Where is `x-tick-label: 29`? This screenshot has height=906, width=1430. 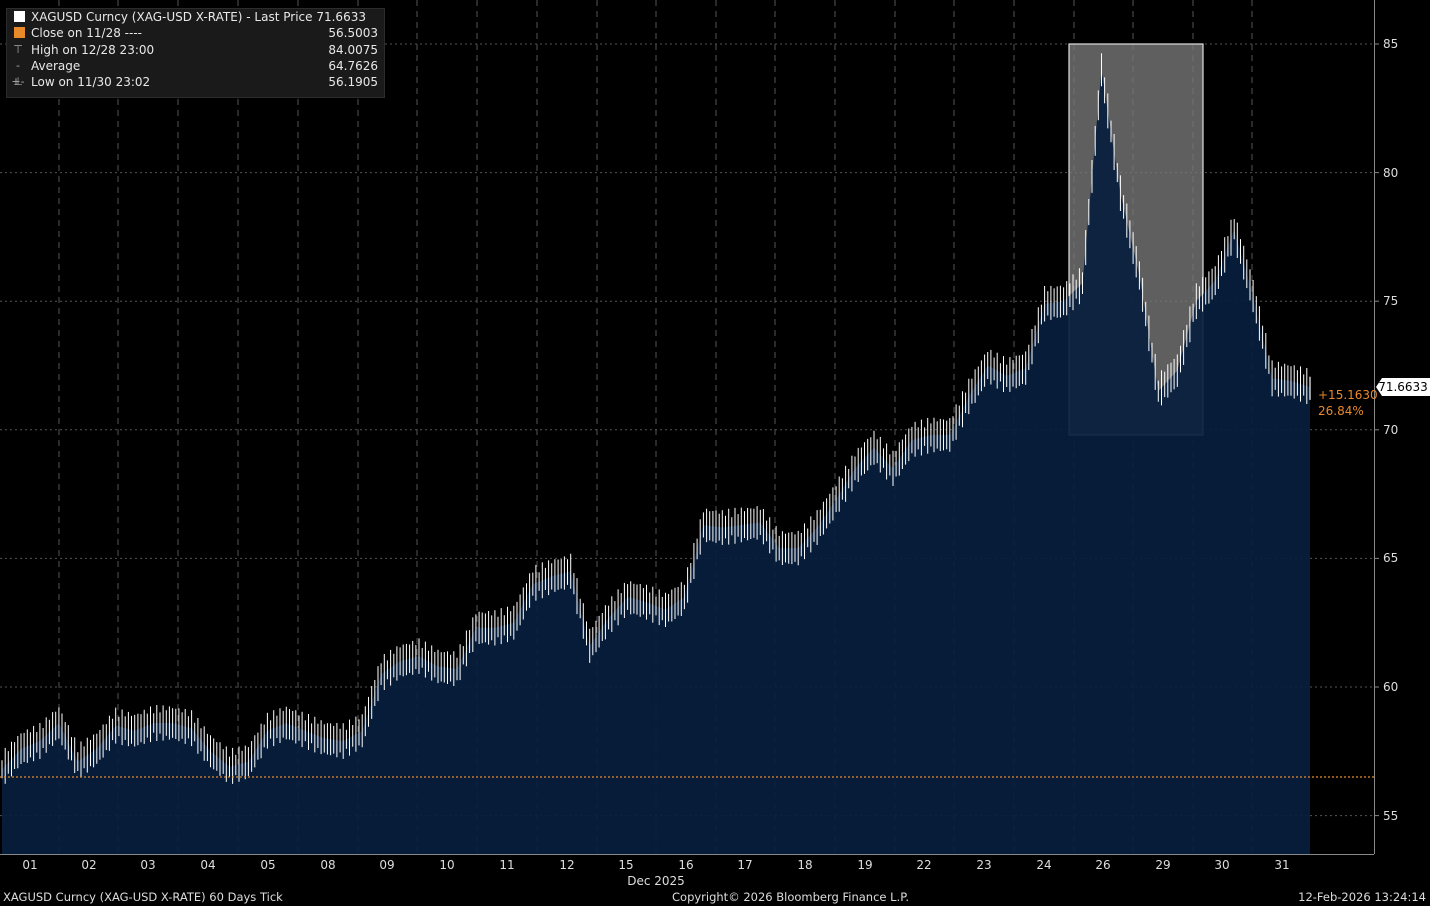
x-tick-label: 29 is located at coordinates (1163, 865).